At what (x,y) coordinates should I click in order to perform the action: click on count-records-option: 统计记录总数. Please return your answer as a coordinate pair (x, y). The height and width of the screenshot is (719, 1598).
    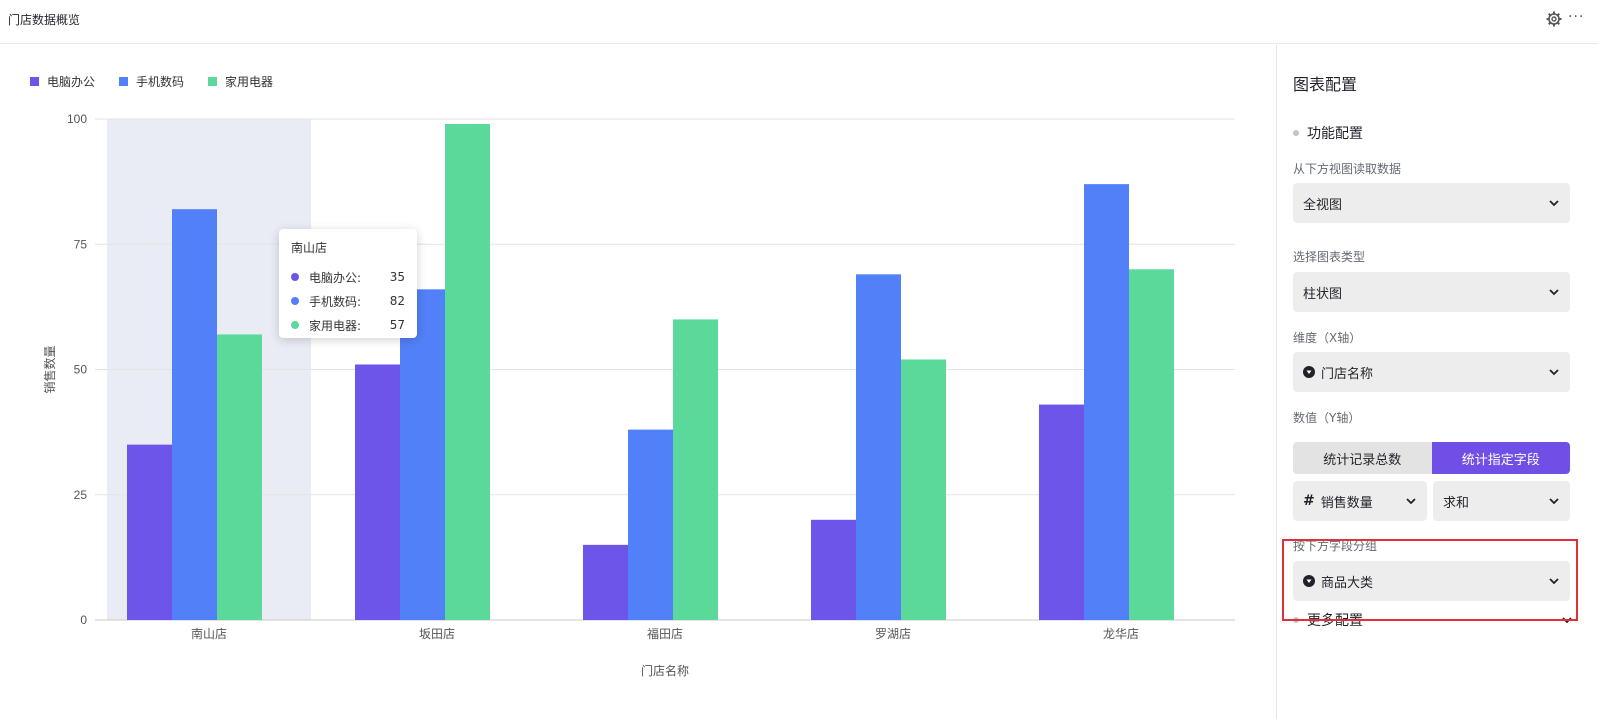
    Looking at the image, I should click on (1362, 458).